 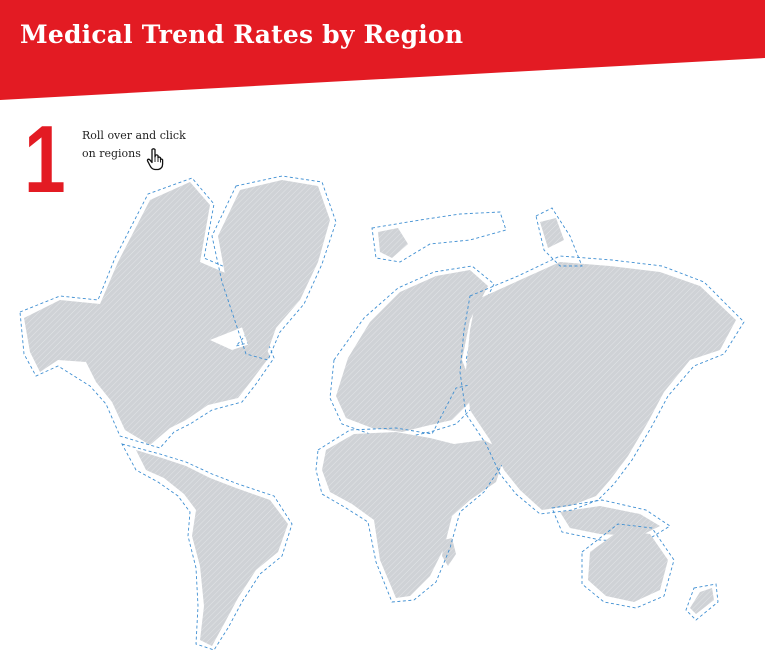 What do you see at coordinates (274, 268) in the screenshot?
I see `region-greenland` at bounding box center [274, 268].